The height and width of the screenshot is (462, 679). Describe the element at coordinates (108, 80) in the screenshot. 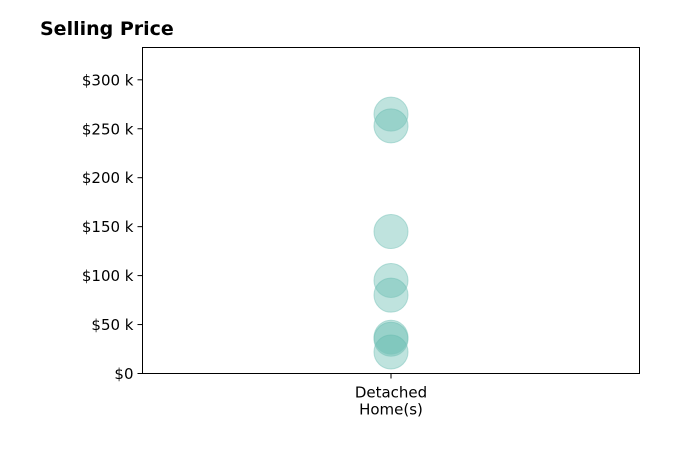

I see `y-tick-label: $300 k` at that location.